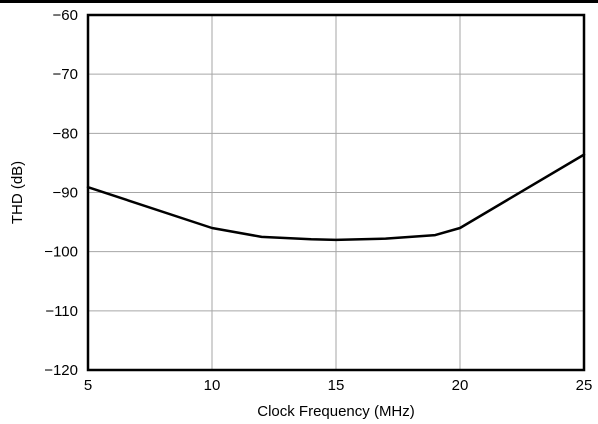 The height and width of the screenshot is (424, 598). I want to click on page-top-rule, so click(299, 1).